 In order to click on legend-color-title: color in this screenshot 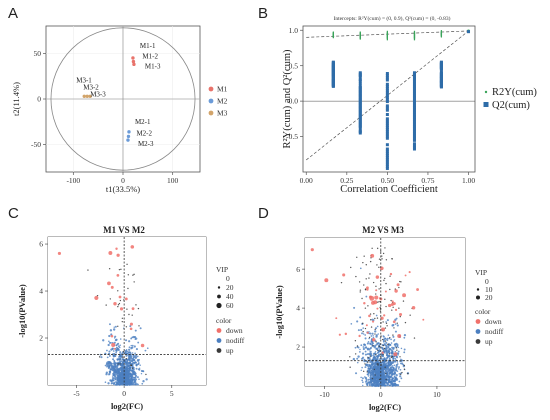, I will do `click(224, 320)`.